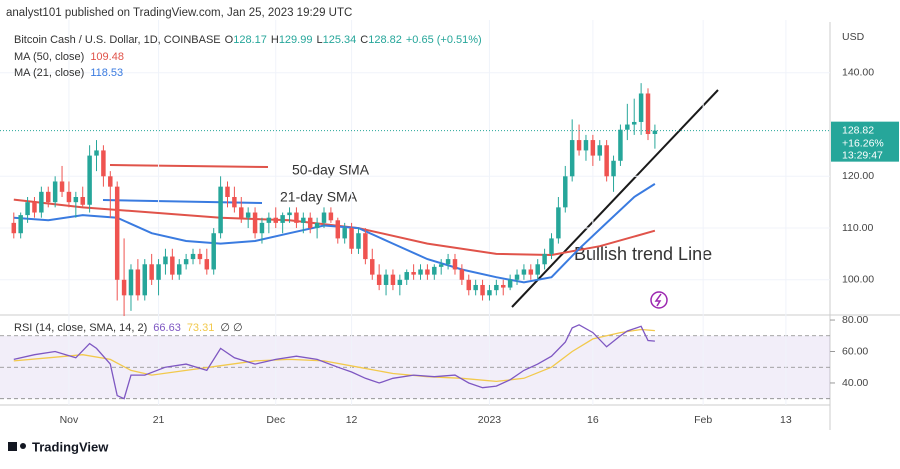  What do you see at coordinates (593, 420) in the screenshot?
I see `x-tick-label: 16` at bounding box center [593, 420].